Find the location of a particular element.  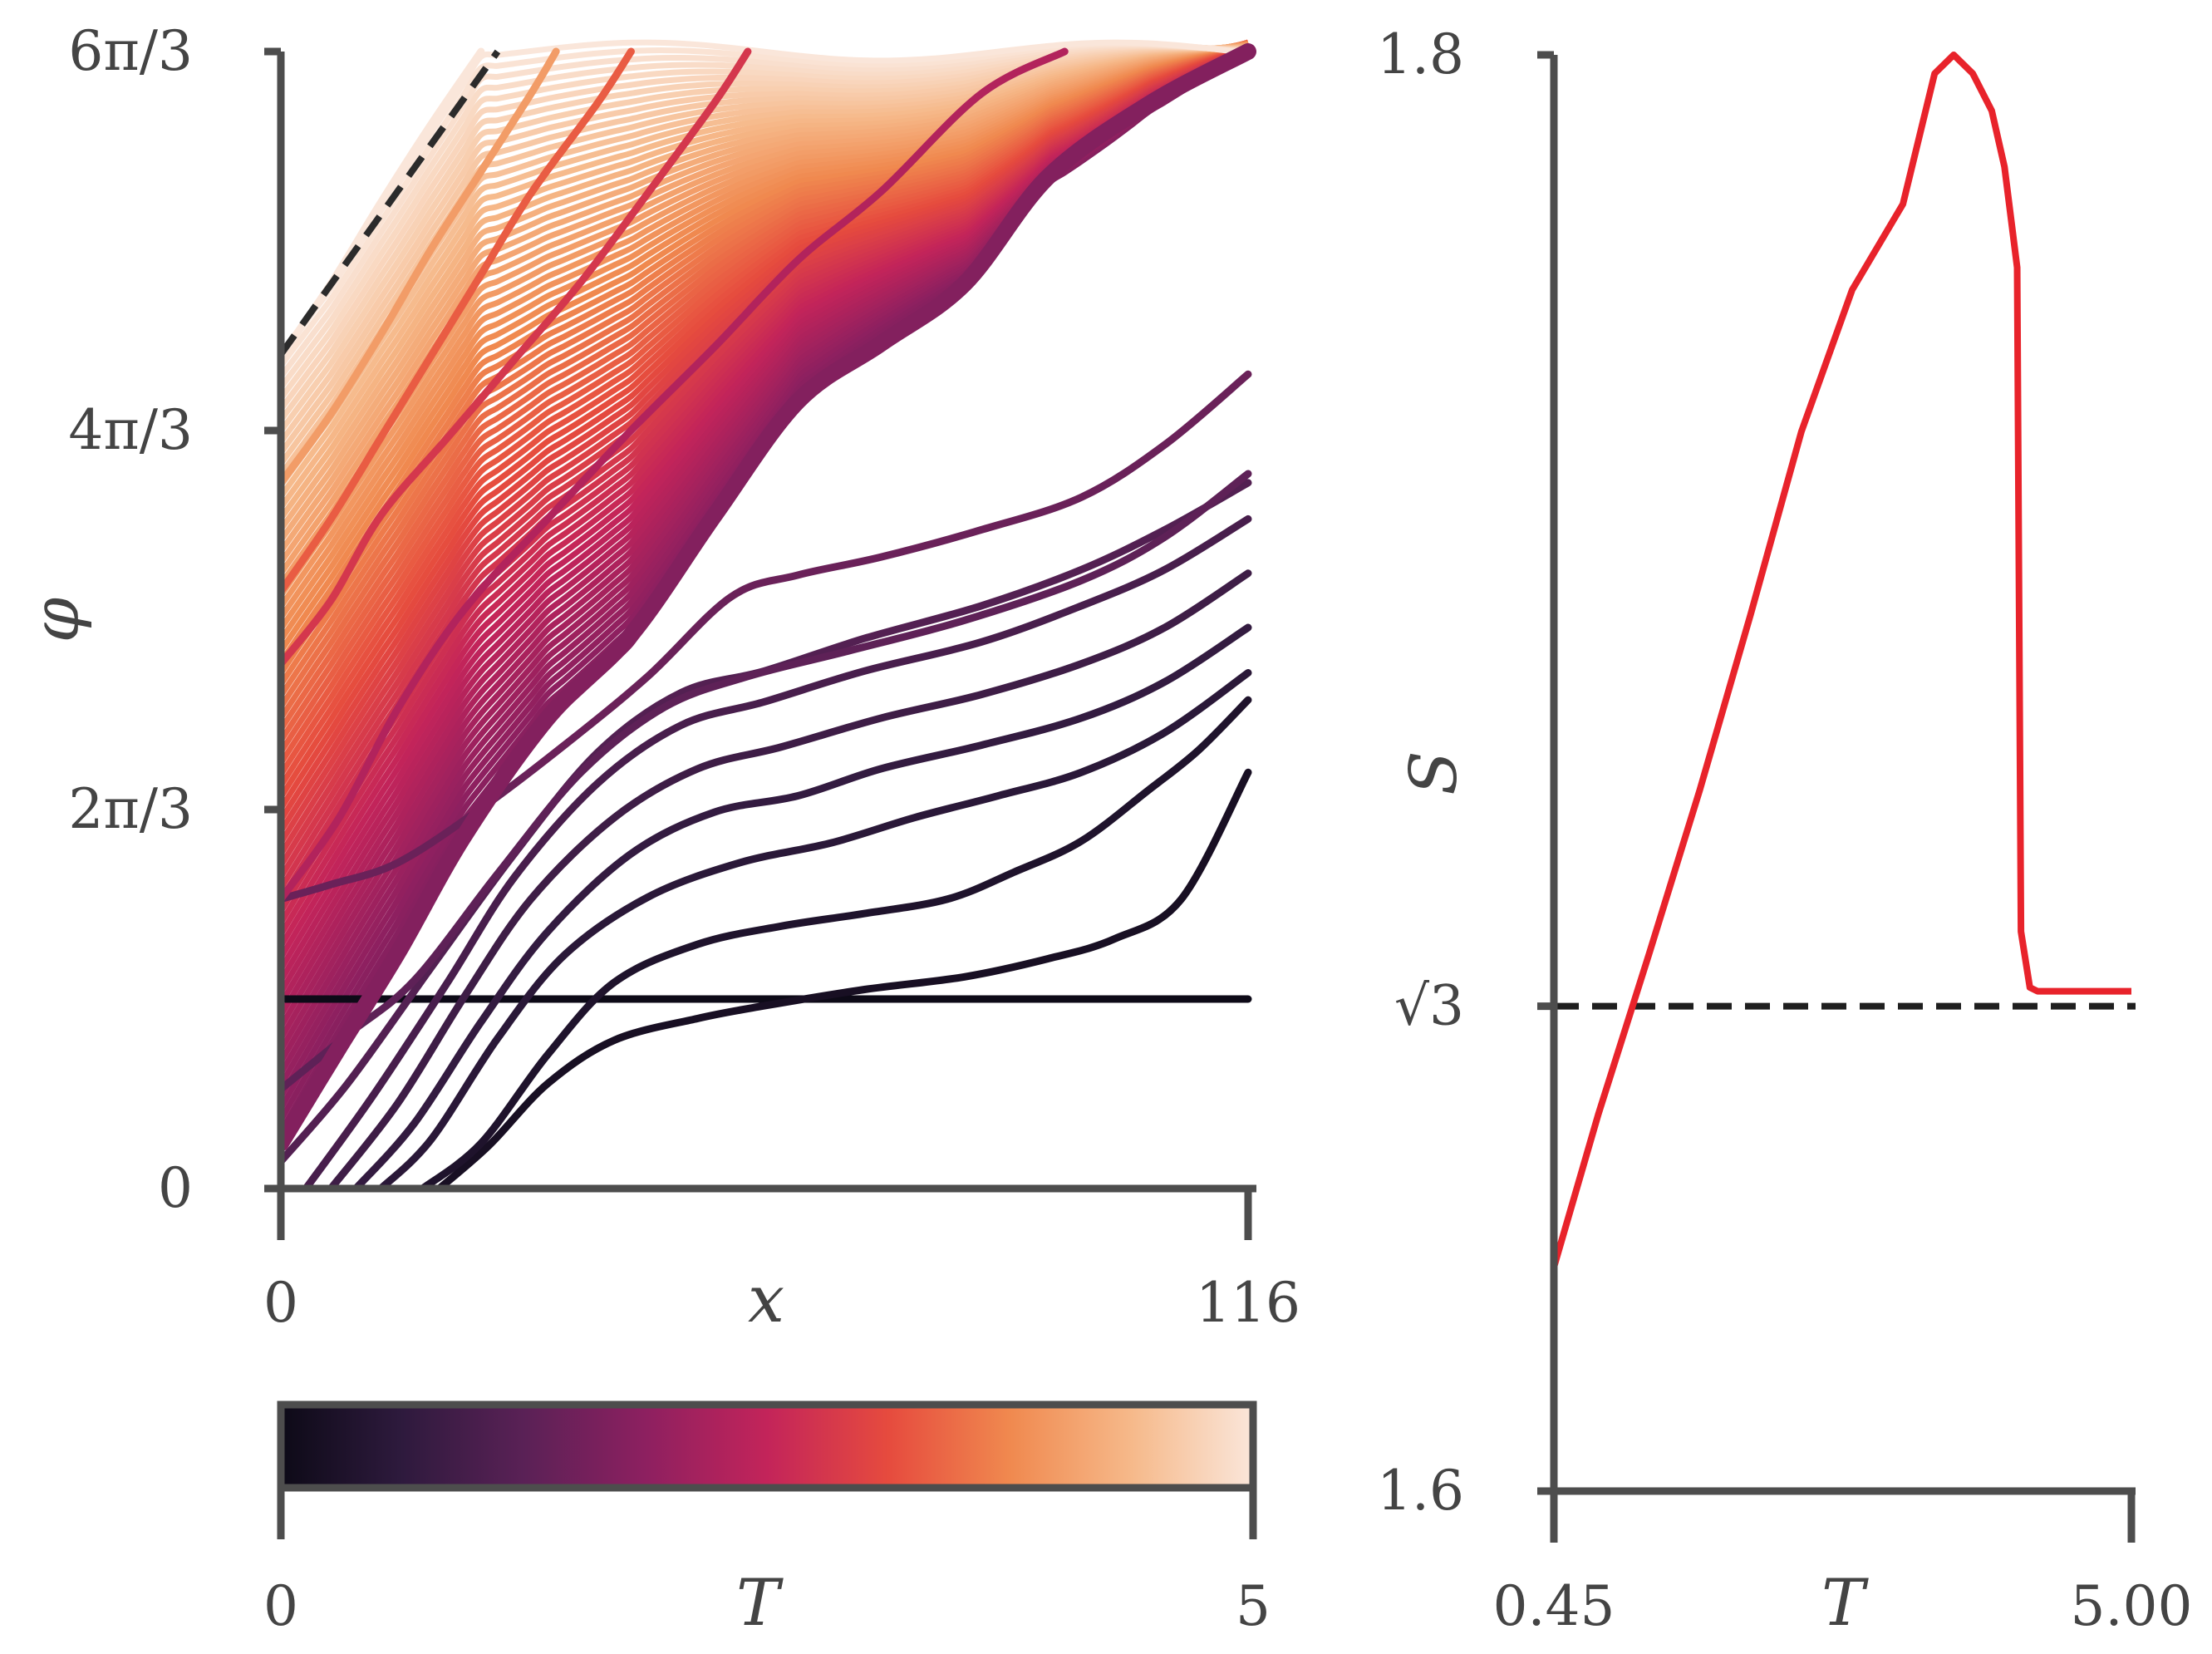

left-y-ticks: 0 2π/3 4π/3 6π/3 is located at coordinates (175, 620).